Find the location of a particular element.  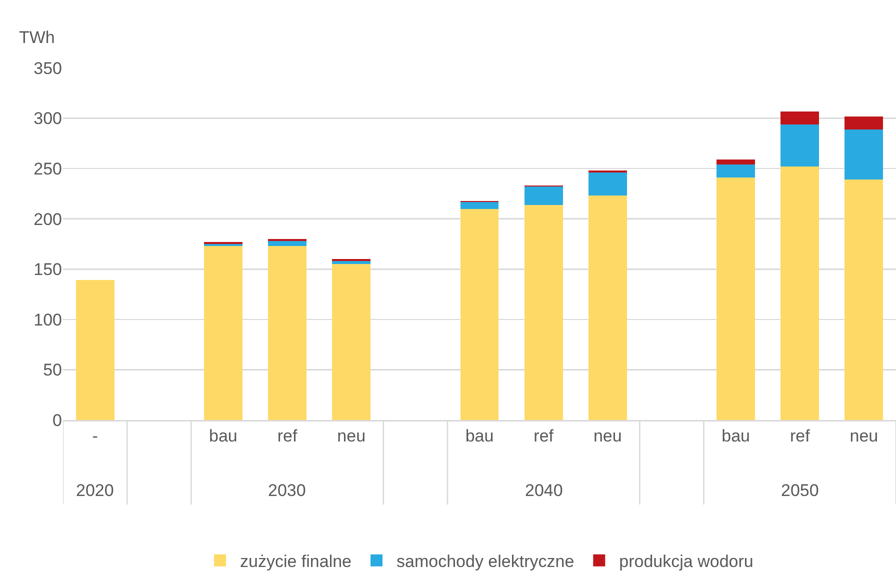

y-axis-title: TWh is located at coordinates (37, 37).